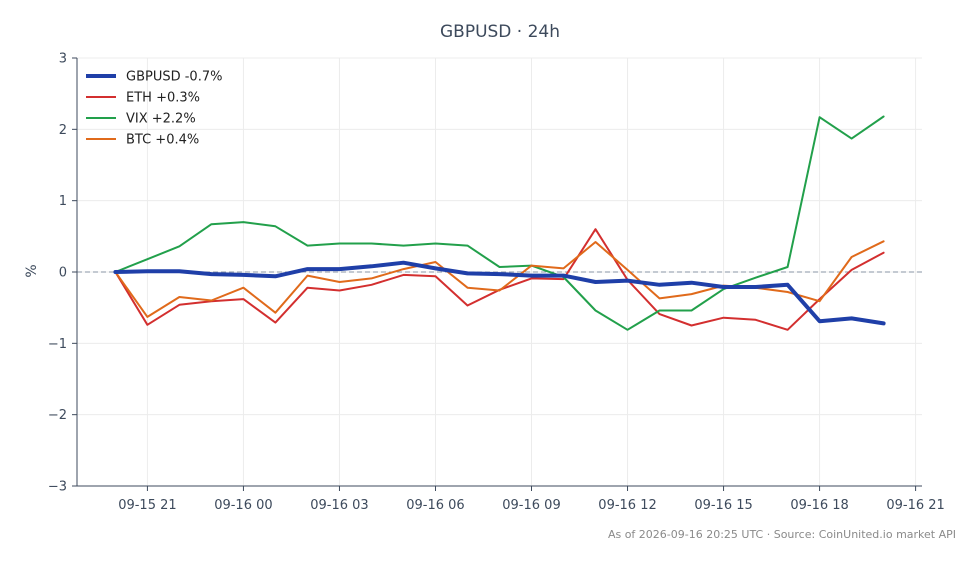 The width and height of the screenshot is (980, 564). I want to click on y-axis-label: %, so click(32, 270).